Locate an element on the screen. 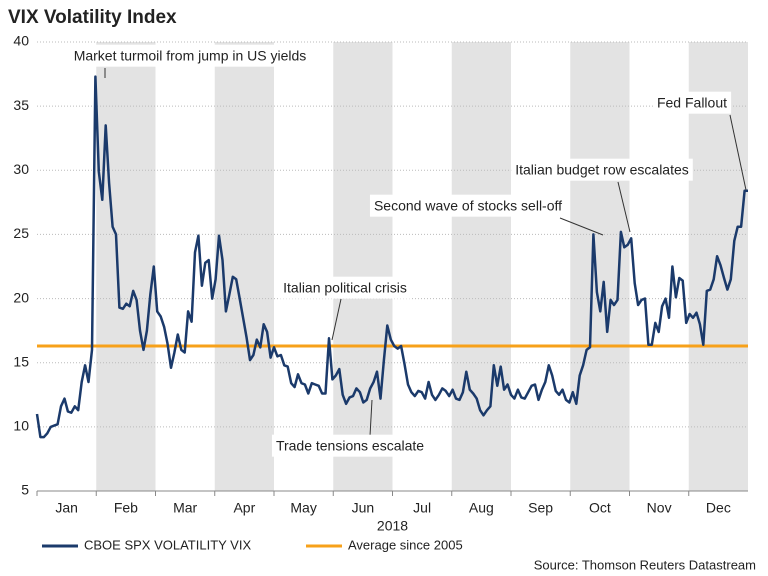  x-tick-label: Nov is located at coordinates (659, 508).